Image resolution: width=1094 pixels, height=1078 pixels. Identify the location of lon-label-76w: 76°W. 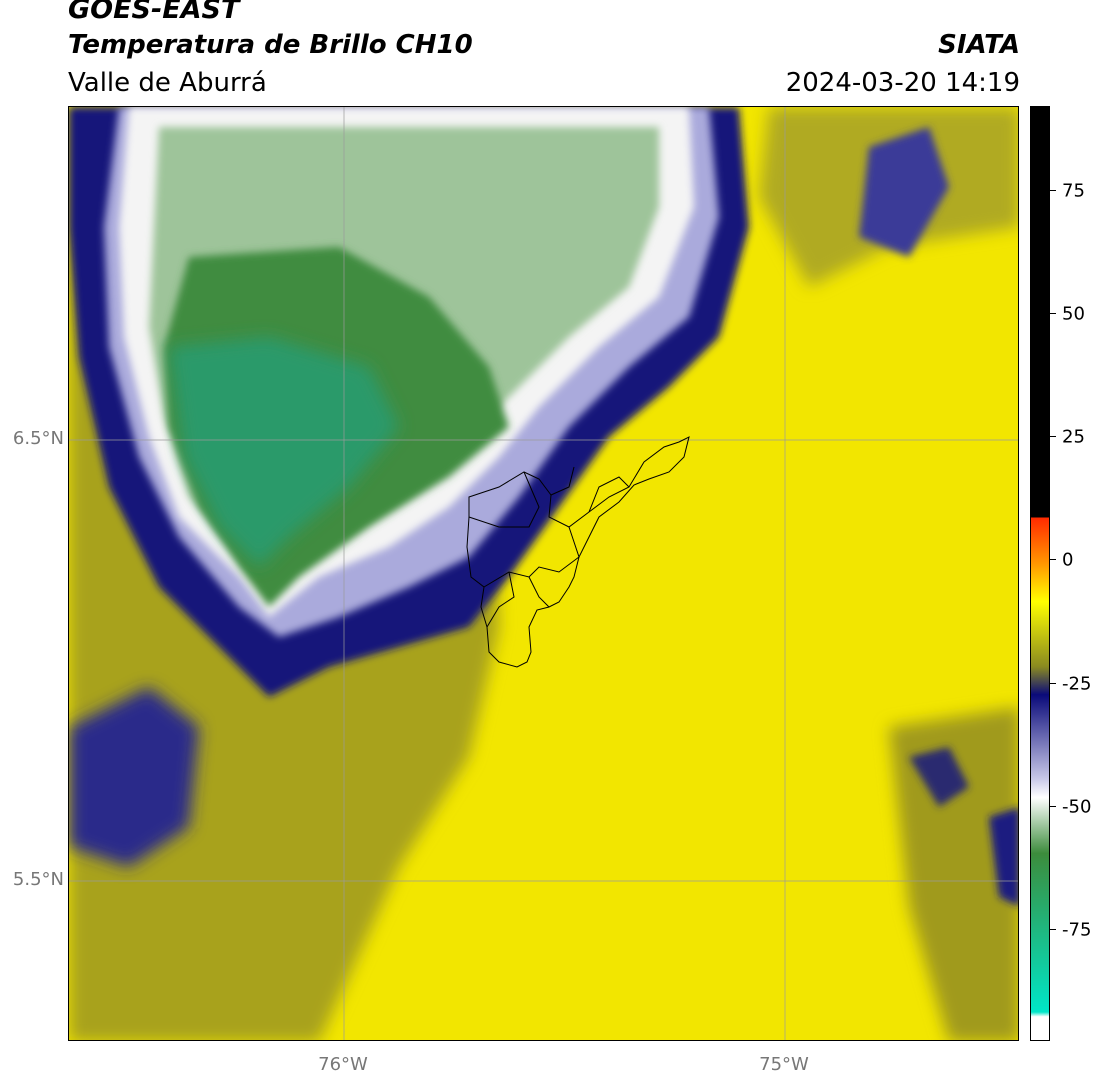
(343, 1064).